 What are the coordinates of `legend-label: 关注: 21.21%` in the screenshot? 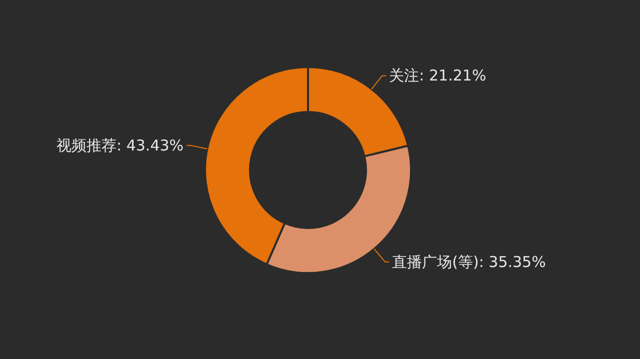 It's located at (437, 75).